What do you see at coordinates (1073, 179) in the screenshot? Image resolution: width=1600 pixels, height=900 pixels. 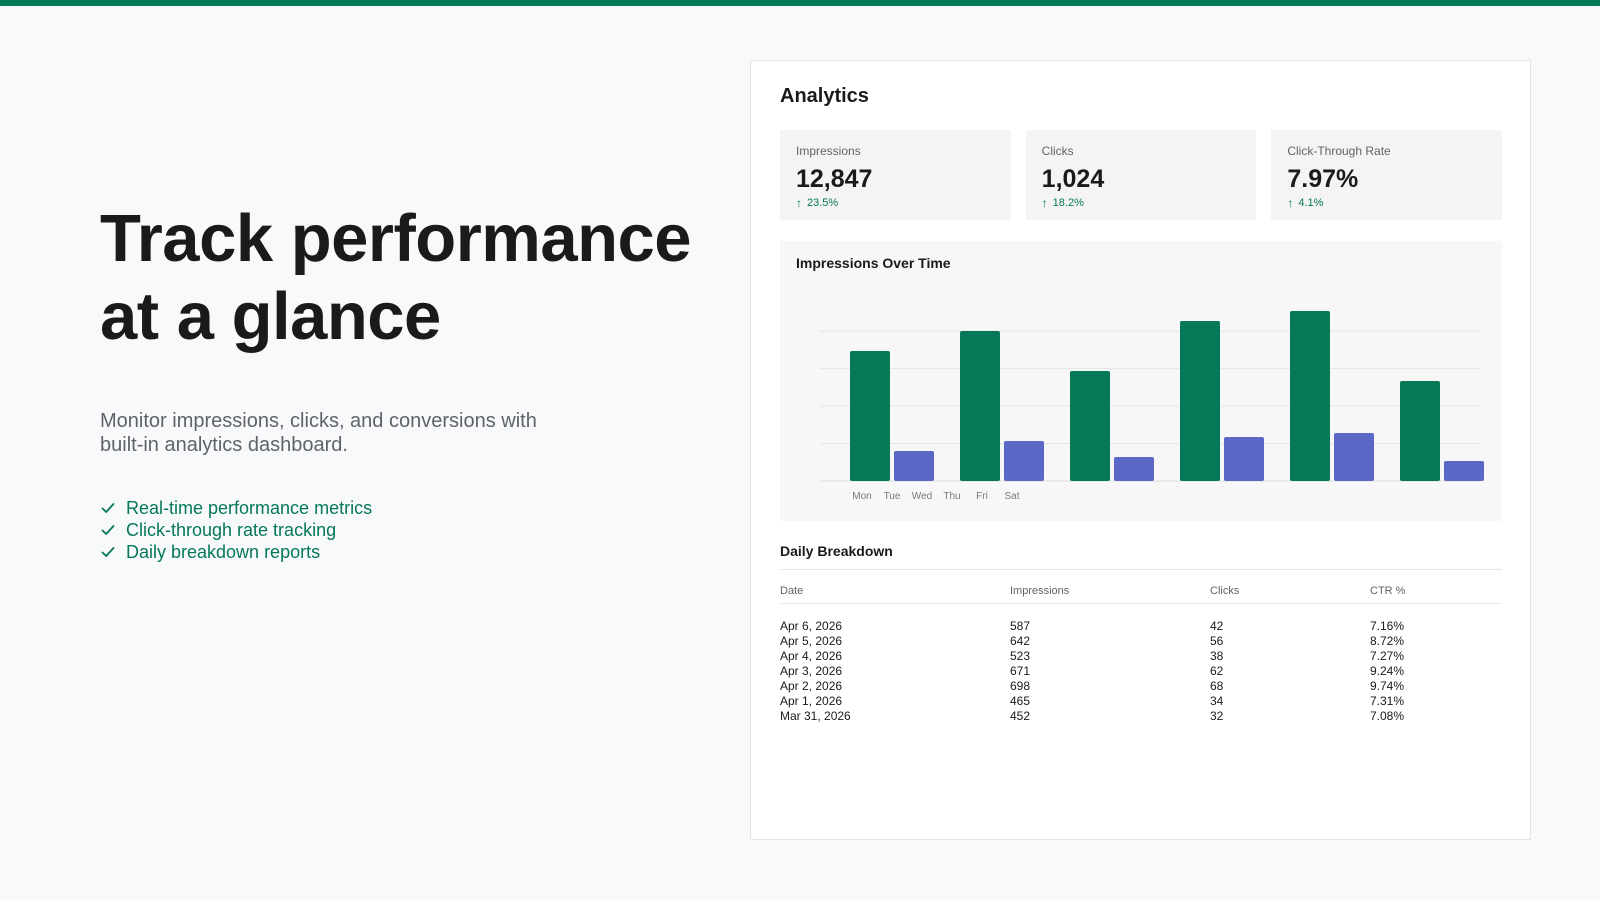 I see `stat-value: 1,024` at bounding box center [1073, 179].